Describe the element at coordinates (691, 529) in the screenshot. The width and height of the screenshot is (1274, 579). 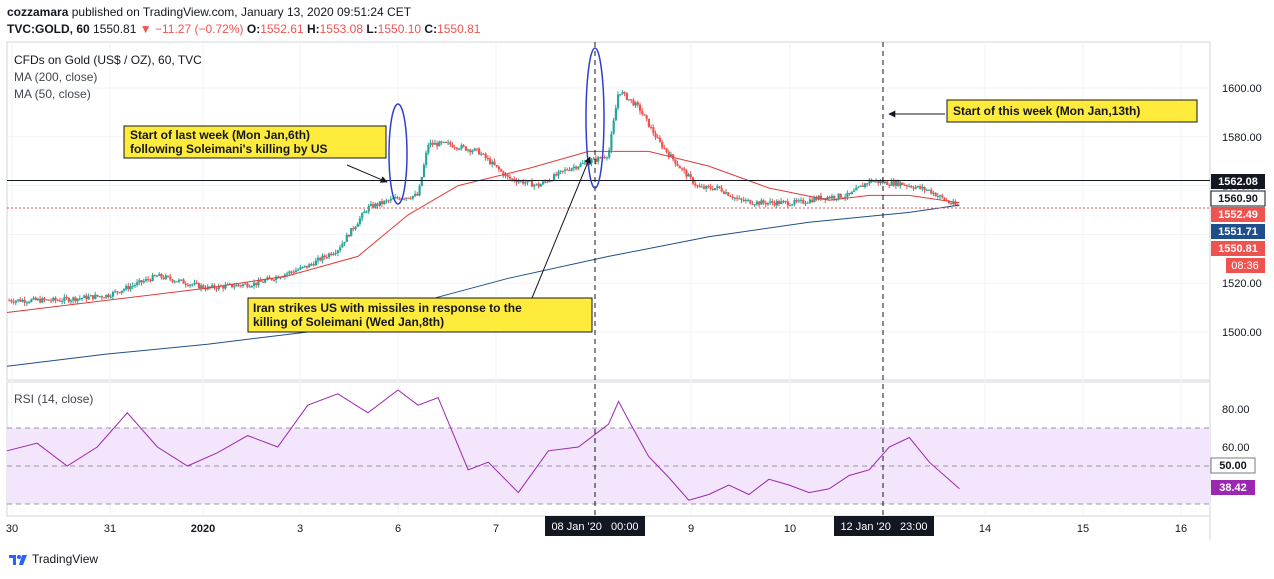
I see `time-tick-label: 9` at that location.